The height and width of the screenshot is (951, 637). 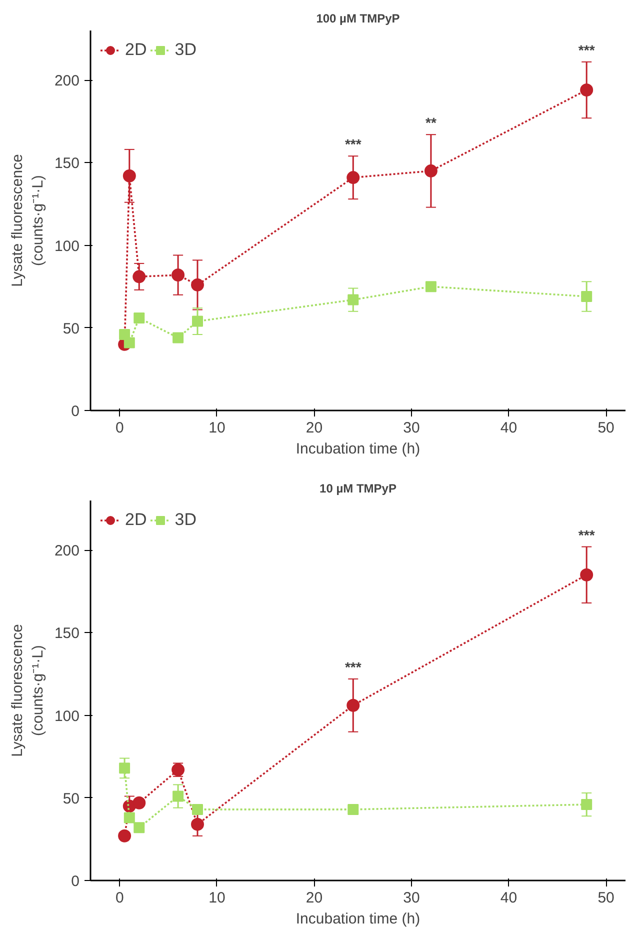 I want to click on chart-title: 100 µM TMPyP, so click(x=358, y=19).